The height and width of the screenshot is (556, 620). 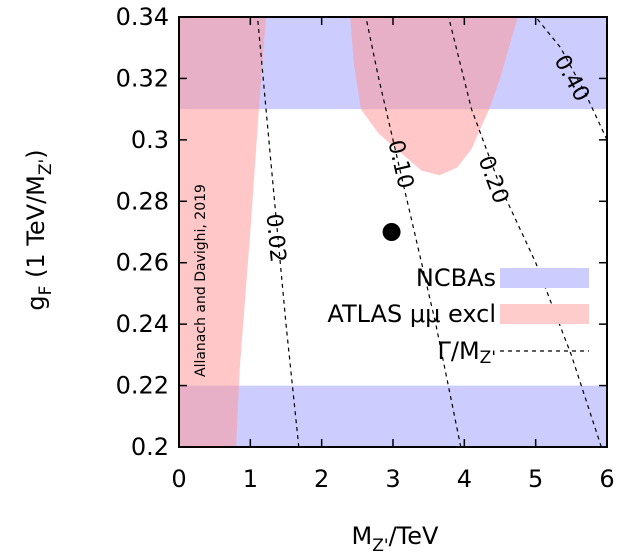 I want to click on x-tick-label: 0, so click(x=178, y=479).